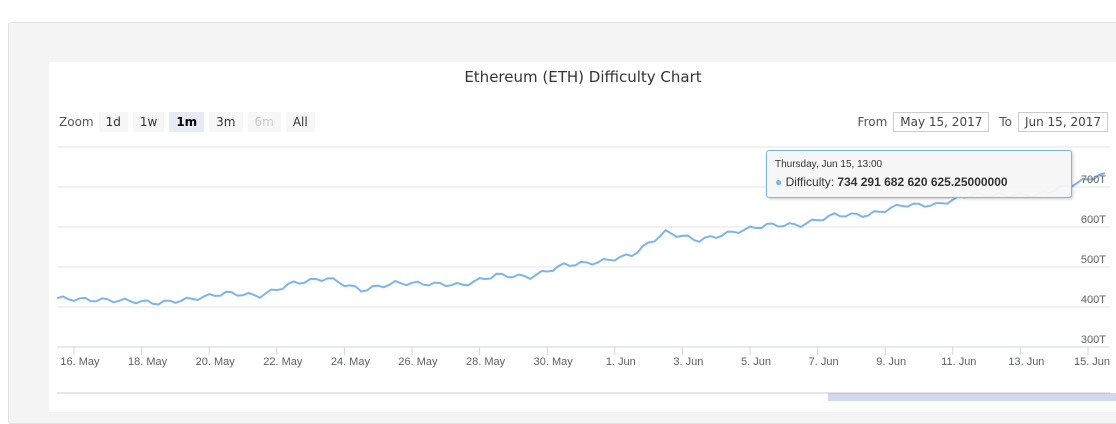 The height and width of the screenshot is (424, 1116). What do you see at coordinates (941, 122) in the screenshot?
I see `from-date-input: May 15, 2017` at bounding box center [941, 122].